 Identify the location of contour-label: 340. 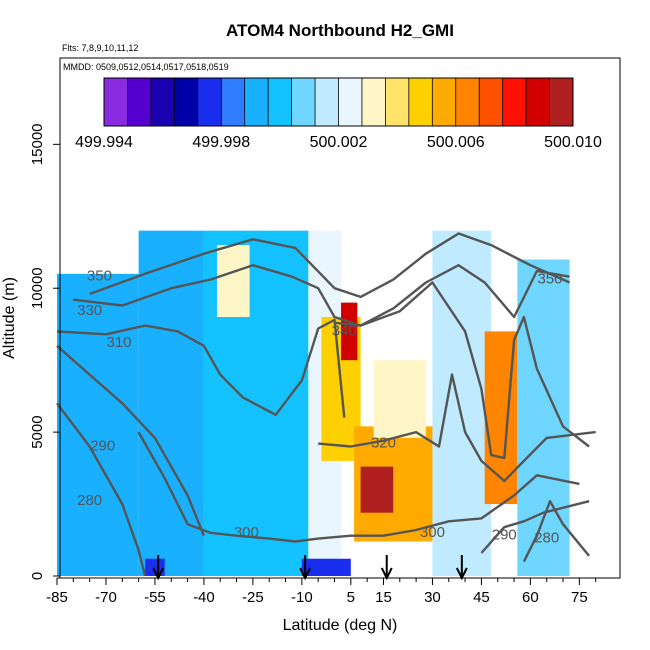
(344, 330).